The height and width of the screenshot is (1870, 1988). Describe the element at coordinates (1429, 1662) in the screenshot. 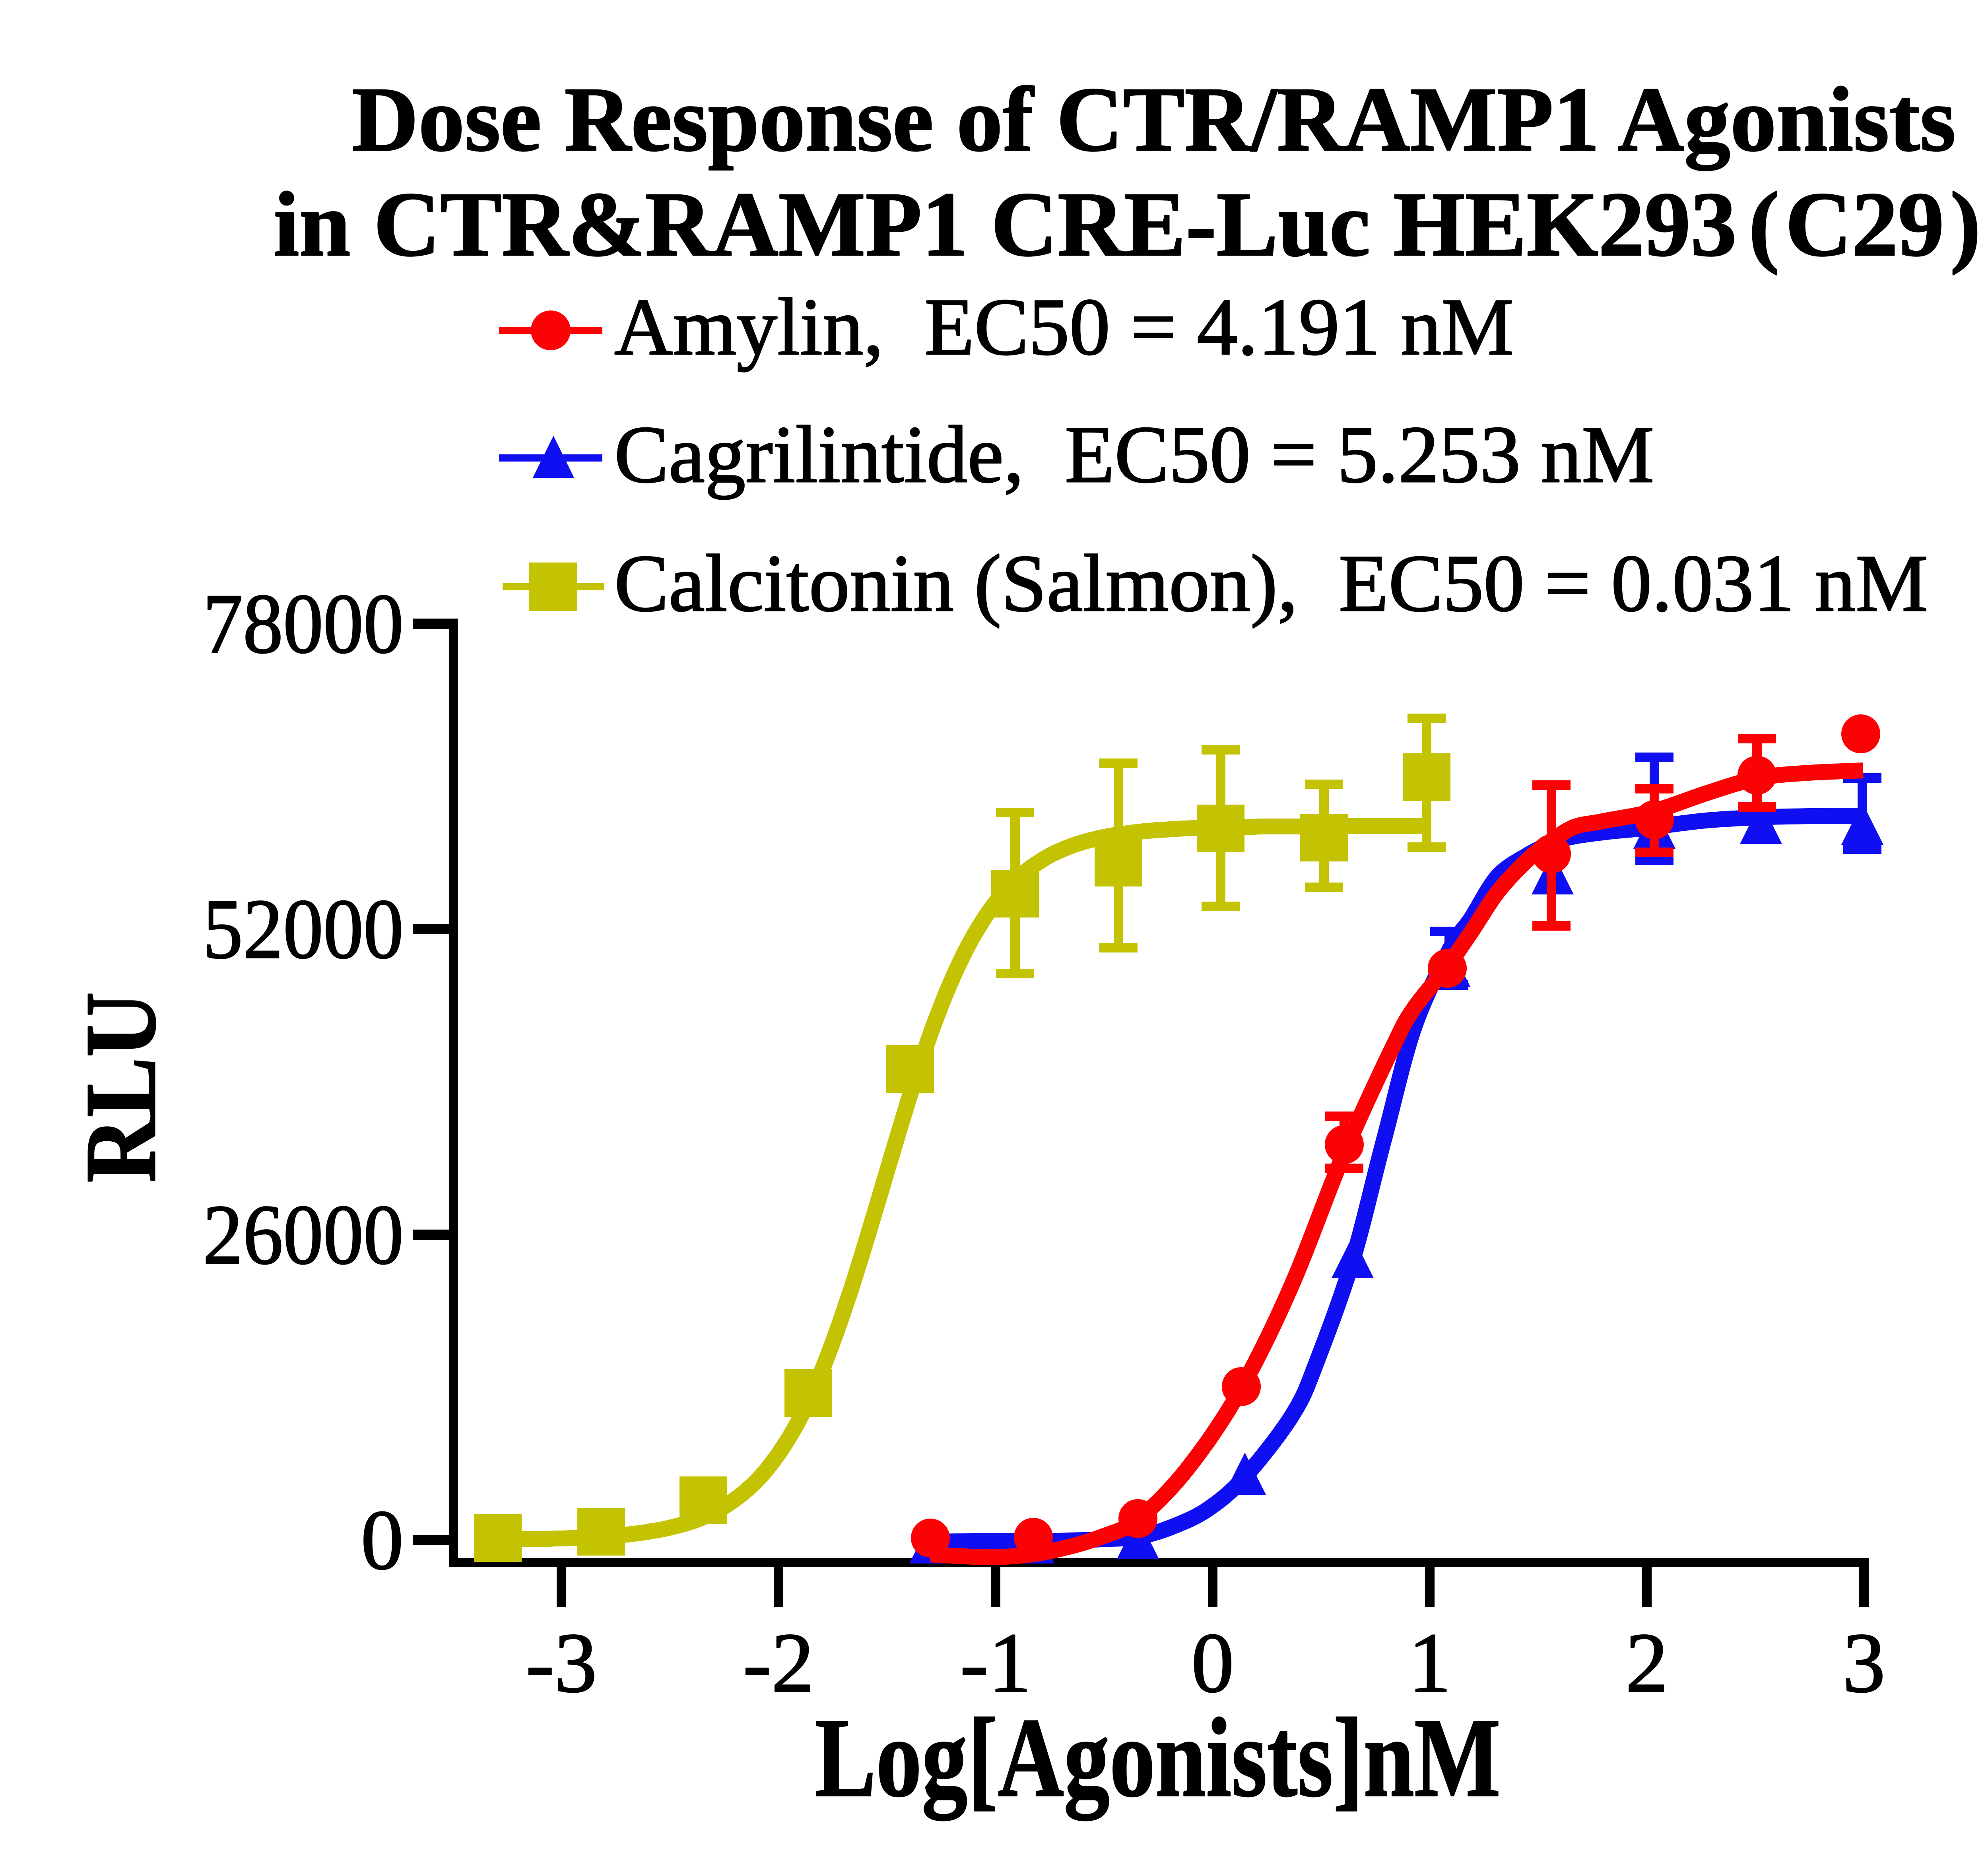

I see `svg-text: 1` at that location.